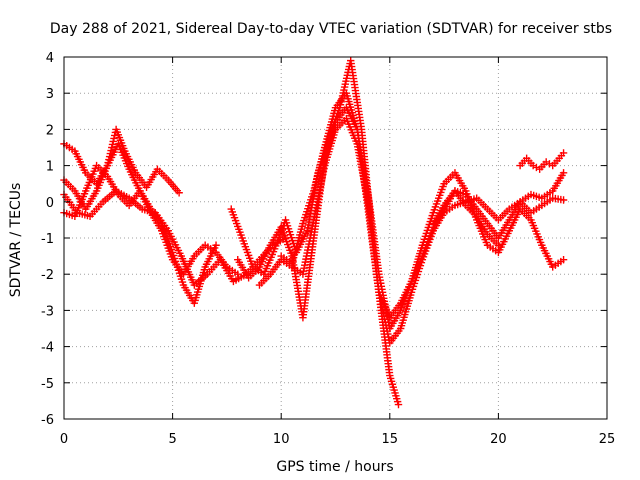 Image resolution: width=640 pixels, height=480 pixels. Describe the element at coordinates (281, 439) in the screenshot. I see `x-tick-label: 10` at that location.